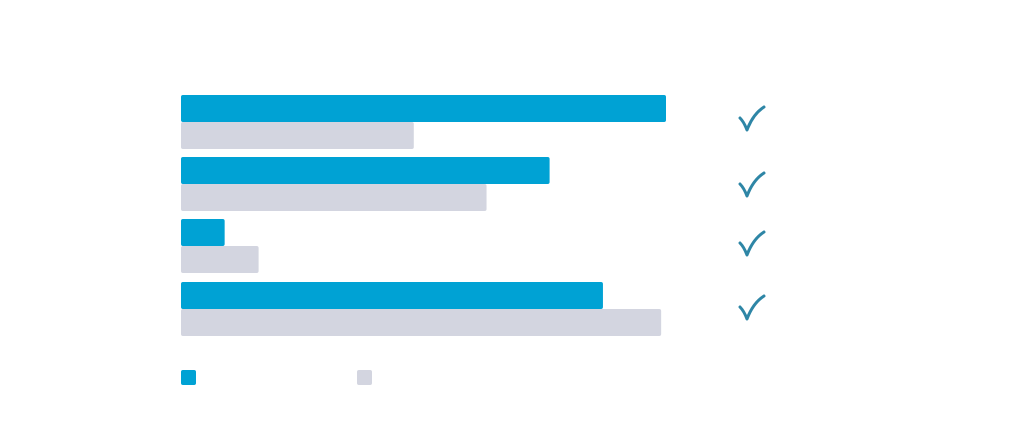  What do you see at coordinates (752, 213) in the screenshot?
I see `check-marks-group` at bounding box center [752, 213].